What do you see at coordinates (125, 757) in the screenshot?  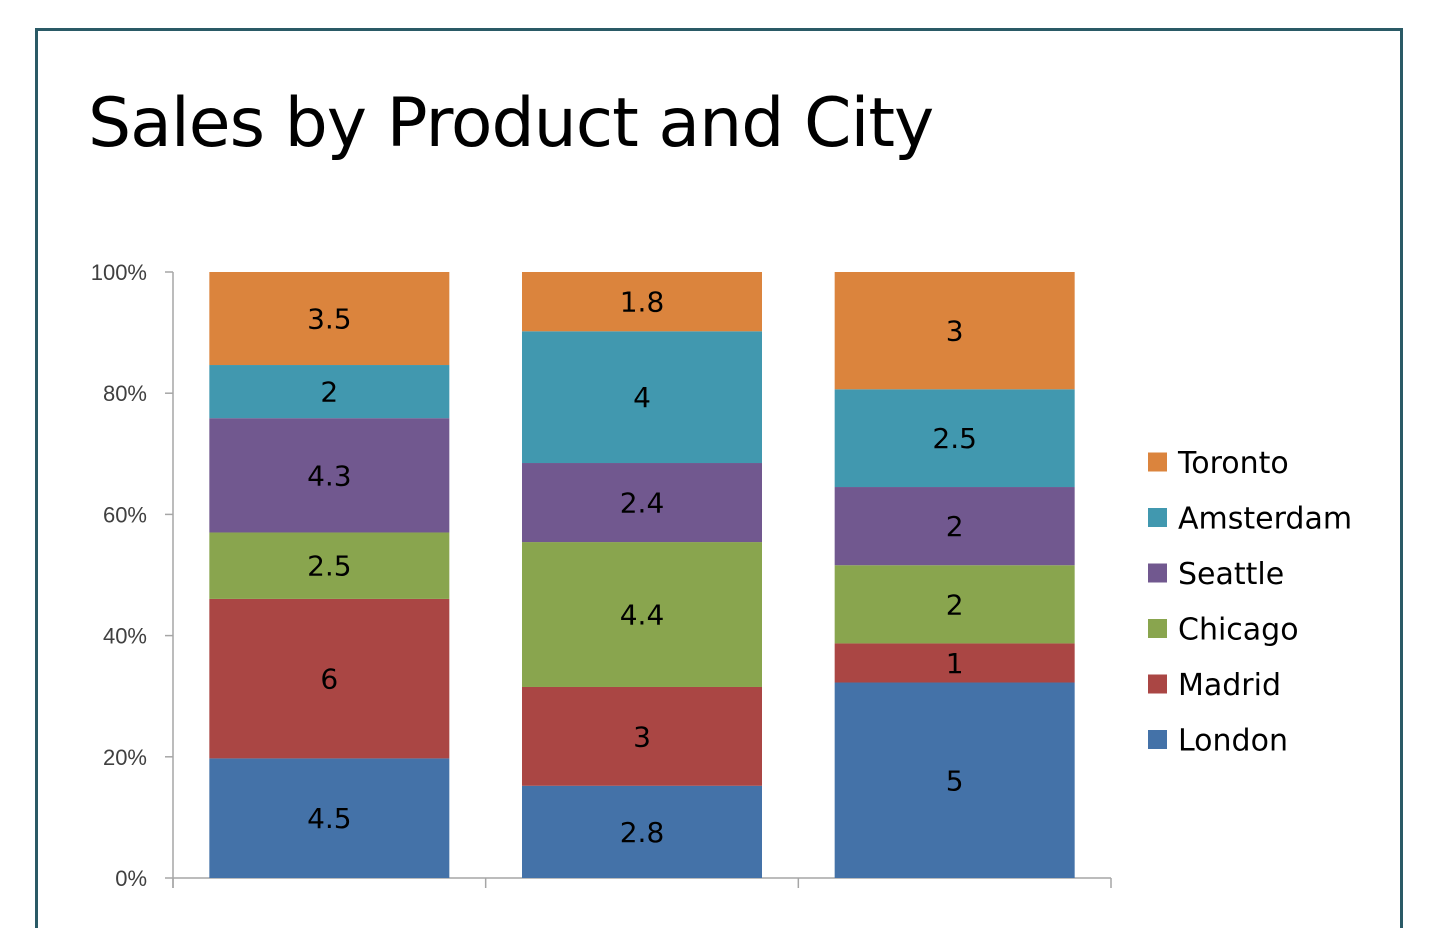 I see `y-tick-label: 20%` at bounding box center [125, 757].